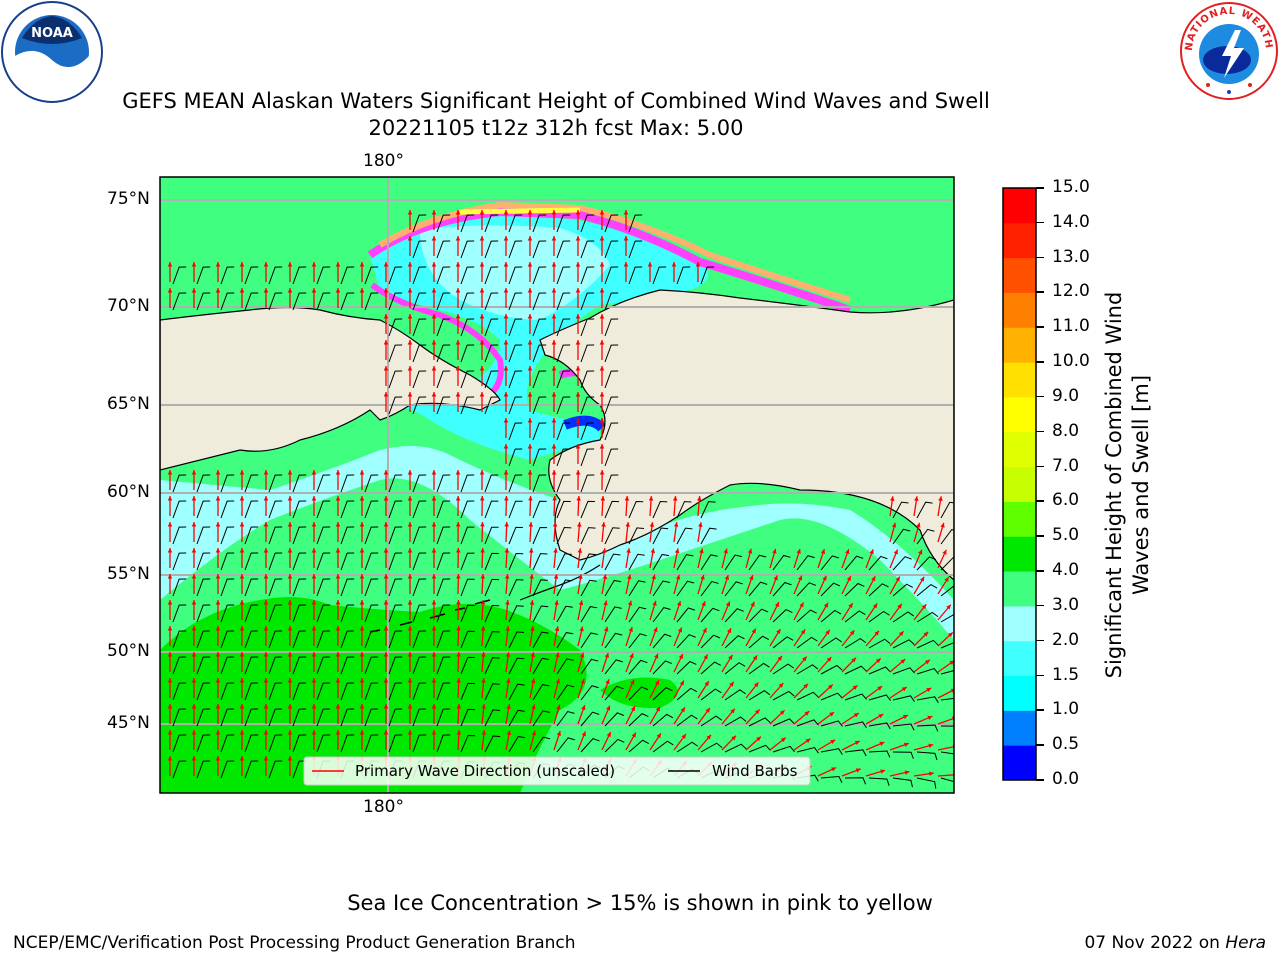 This screenshot has width=1280, height=960. I want to click on colorbar-tick-label: 5.0, so click(1066, 535).